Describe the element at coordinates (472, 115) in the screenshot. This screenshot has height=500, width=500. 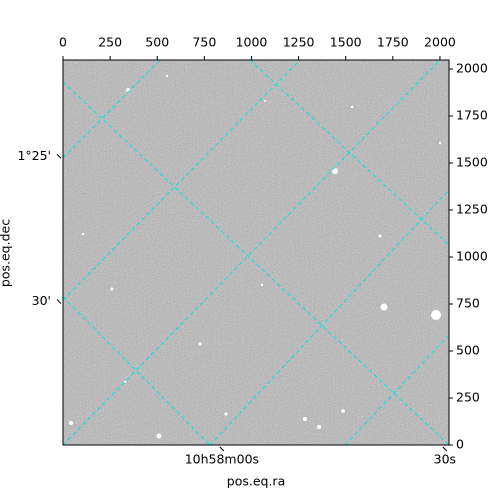
I see `y-tick-label: 1750` at that location.